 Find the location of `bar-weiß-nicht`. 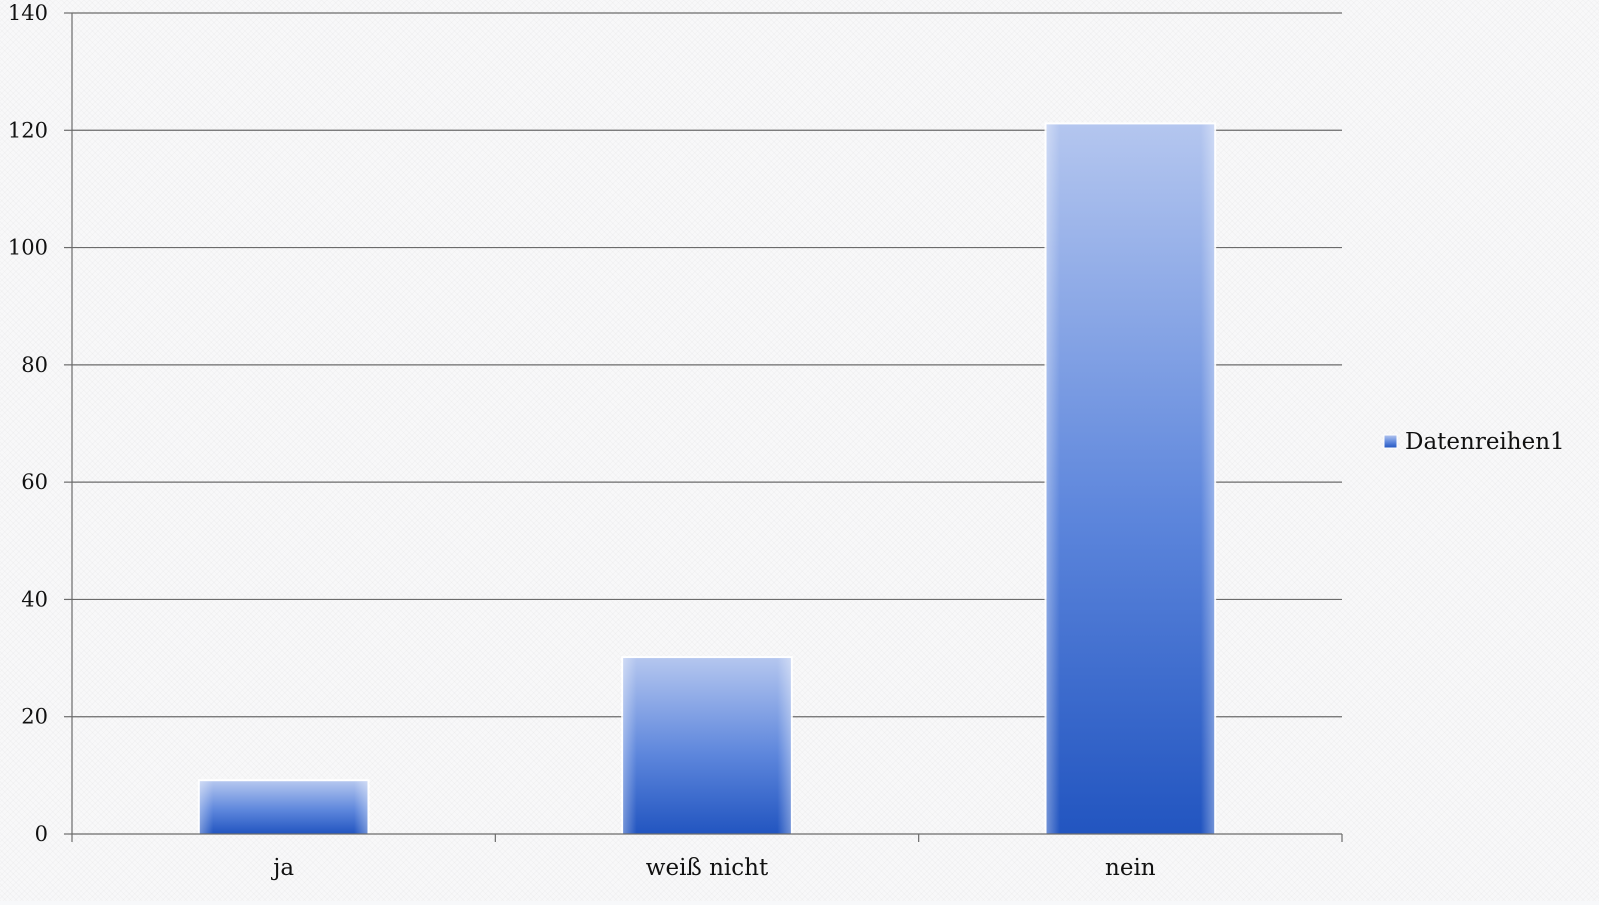

bar-weiß-nicht is located at coordinates (707, 745).